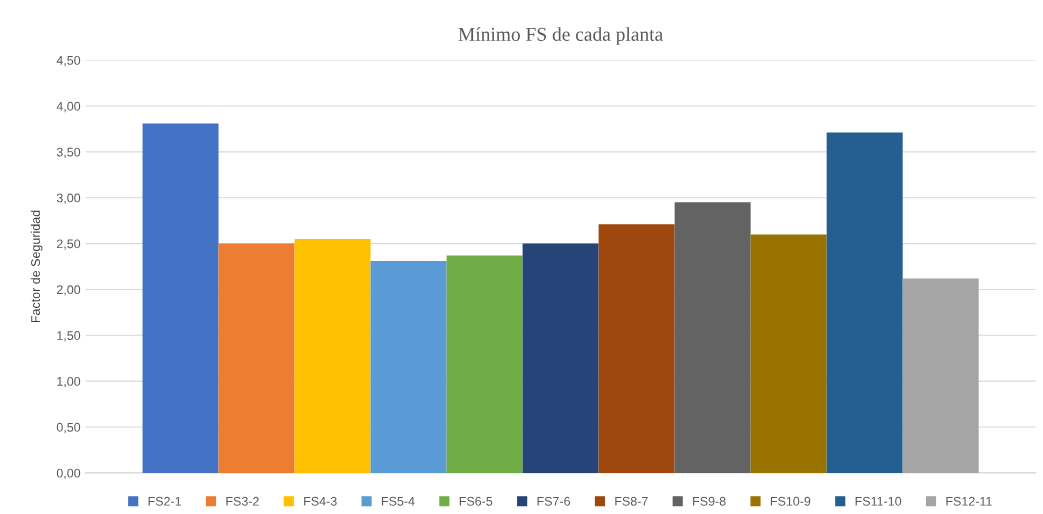  What do you see at coordinates (790, 501) in the screenshot?
I see `legend-label: FS10-9` at bounding box center [790, 501].